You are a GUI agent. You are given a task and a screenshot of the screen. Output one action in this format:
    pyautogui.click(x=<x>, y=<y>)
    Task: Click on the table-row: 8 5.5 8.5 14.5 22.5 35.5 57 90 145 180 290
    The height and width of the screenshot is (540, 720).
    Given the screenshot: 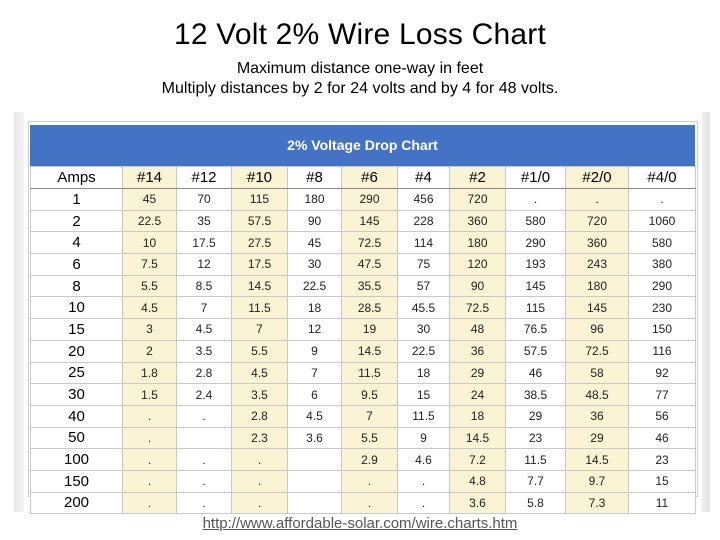 What is the action you would take?
    pyautogui.click(x=363, y=286)
    